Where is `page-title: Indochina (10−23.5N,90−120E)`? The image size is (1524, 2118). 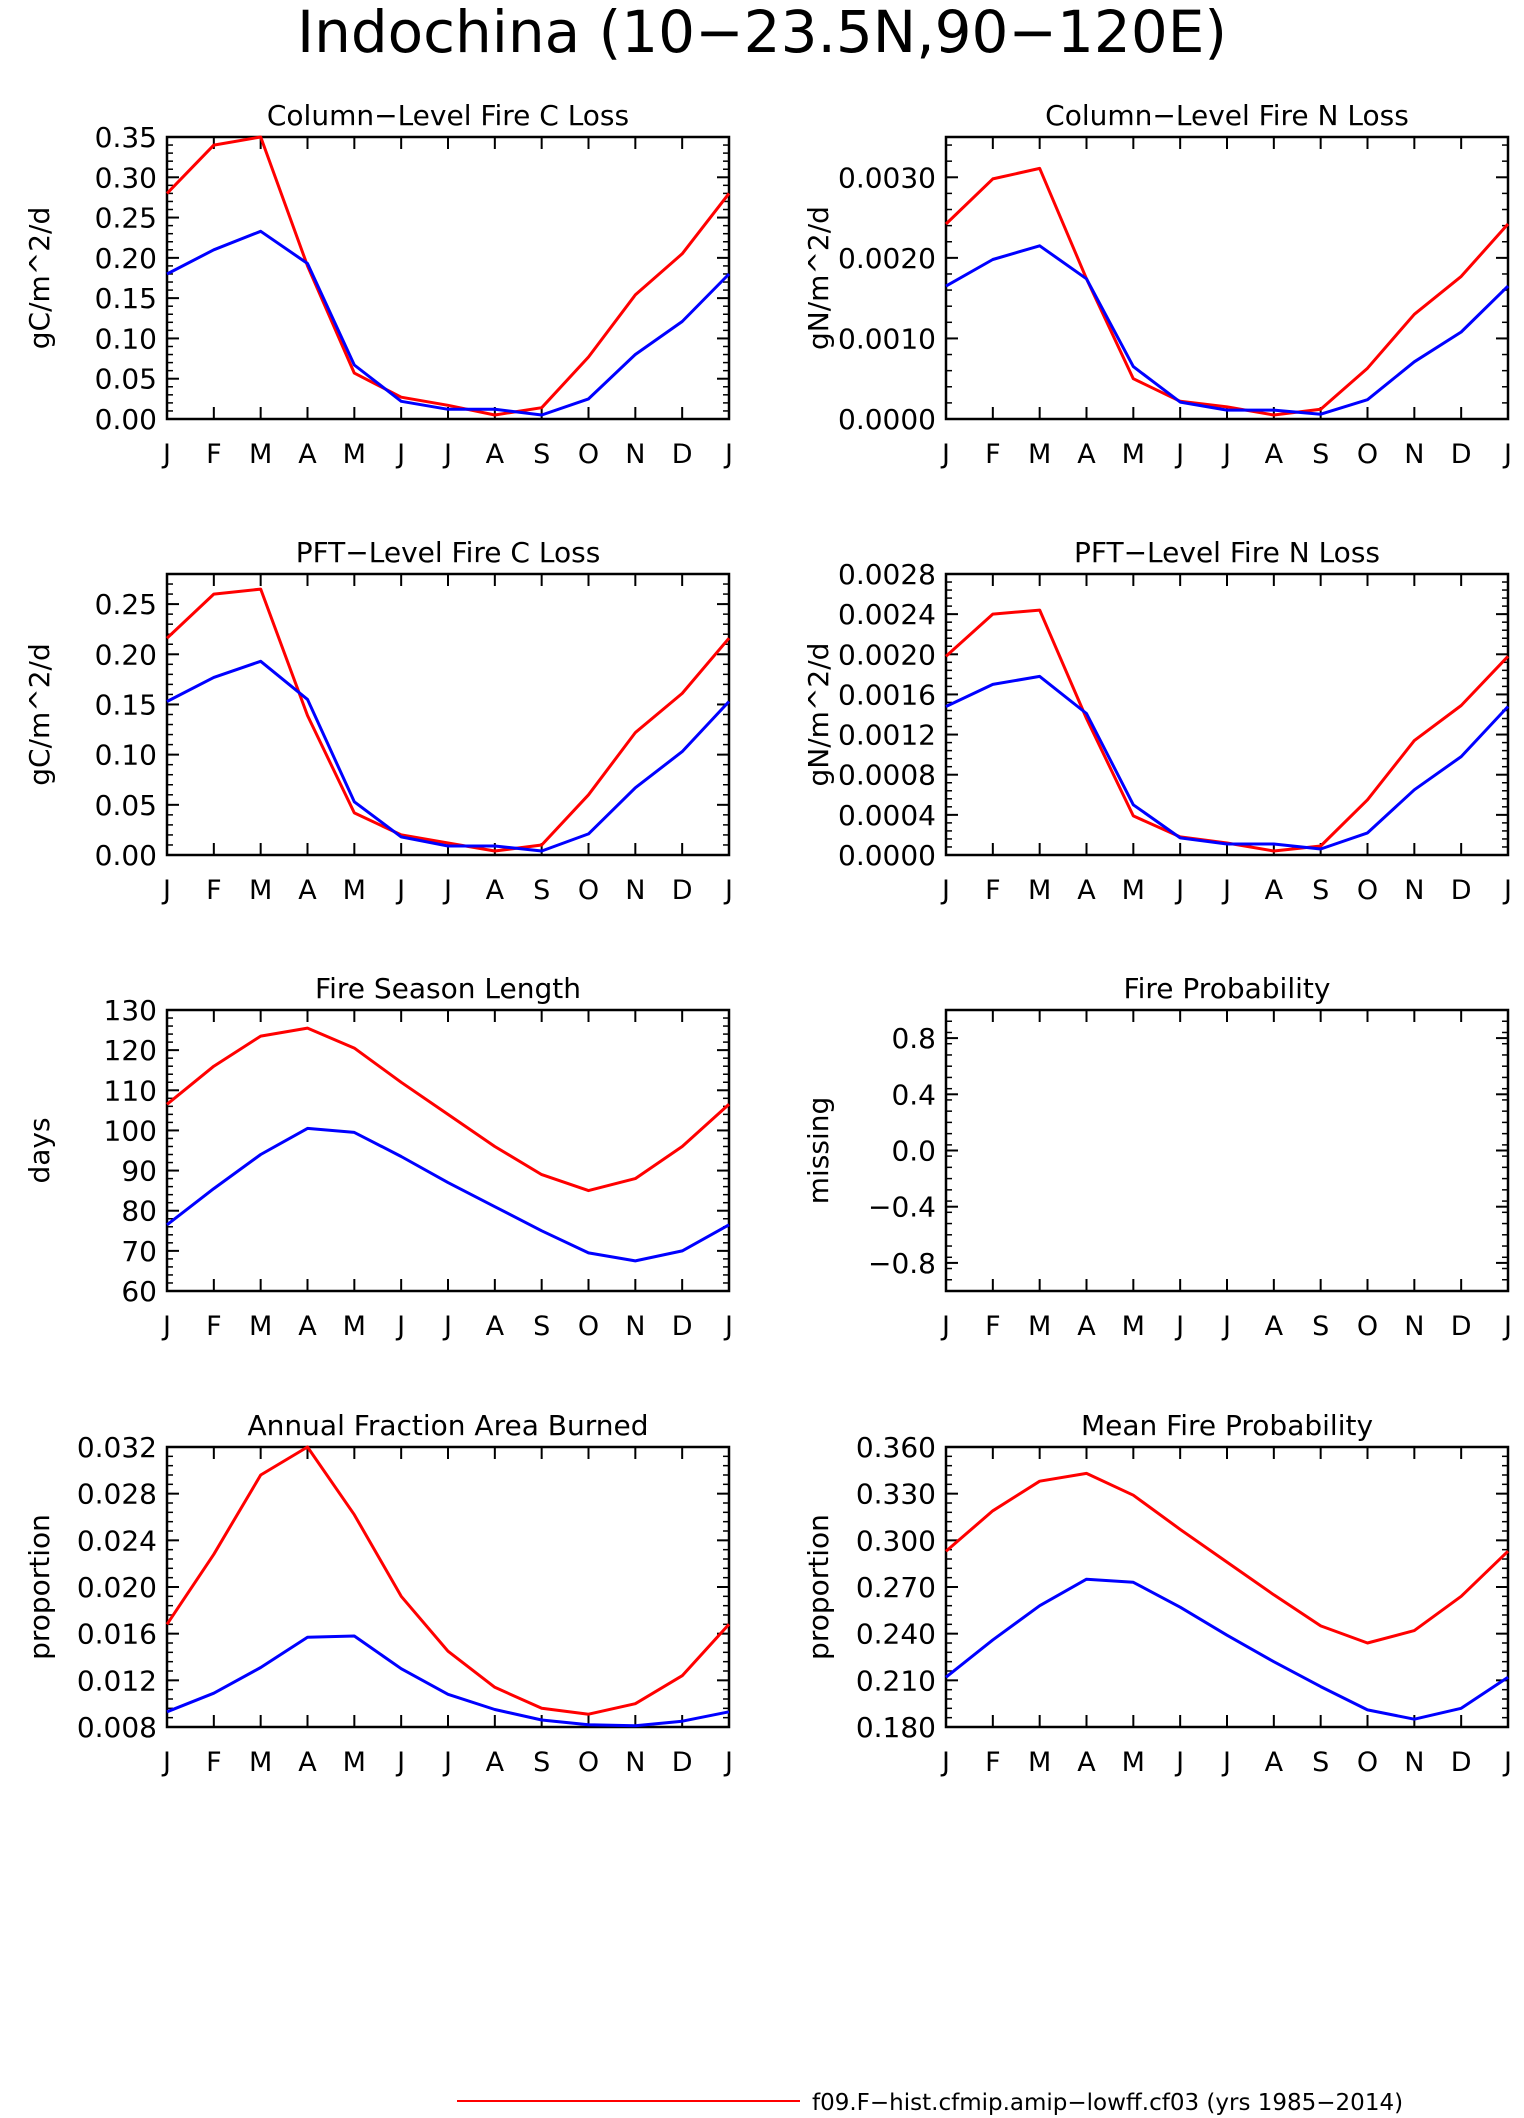 page-title: Indochina (10−23.5N,90−120E) is located at coordinates (762, 33).